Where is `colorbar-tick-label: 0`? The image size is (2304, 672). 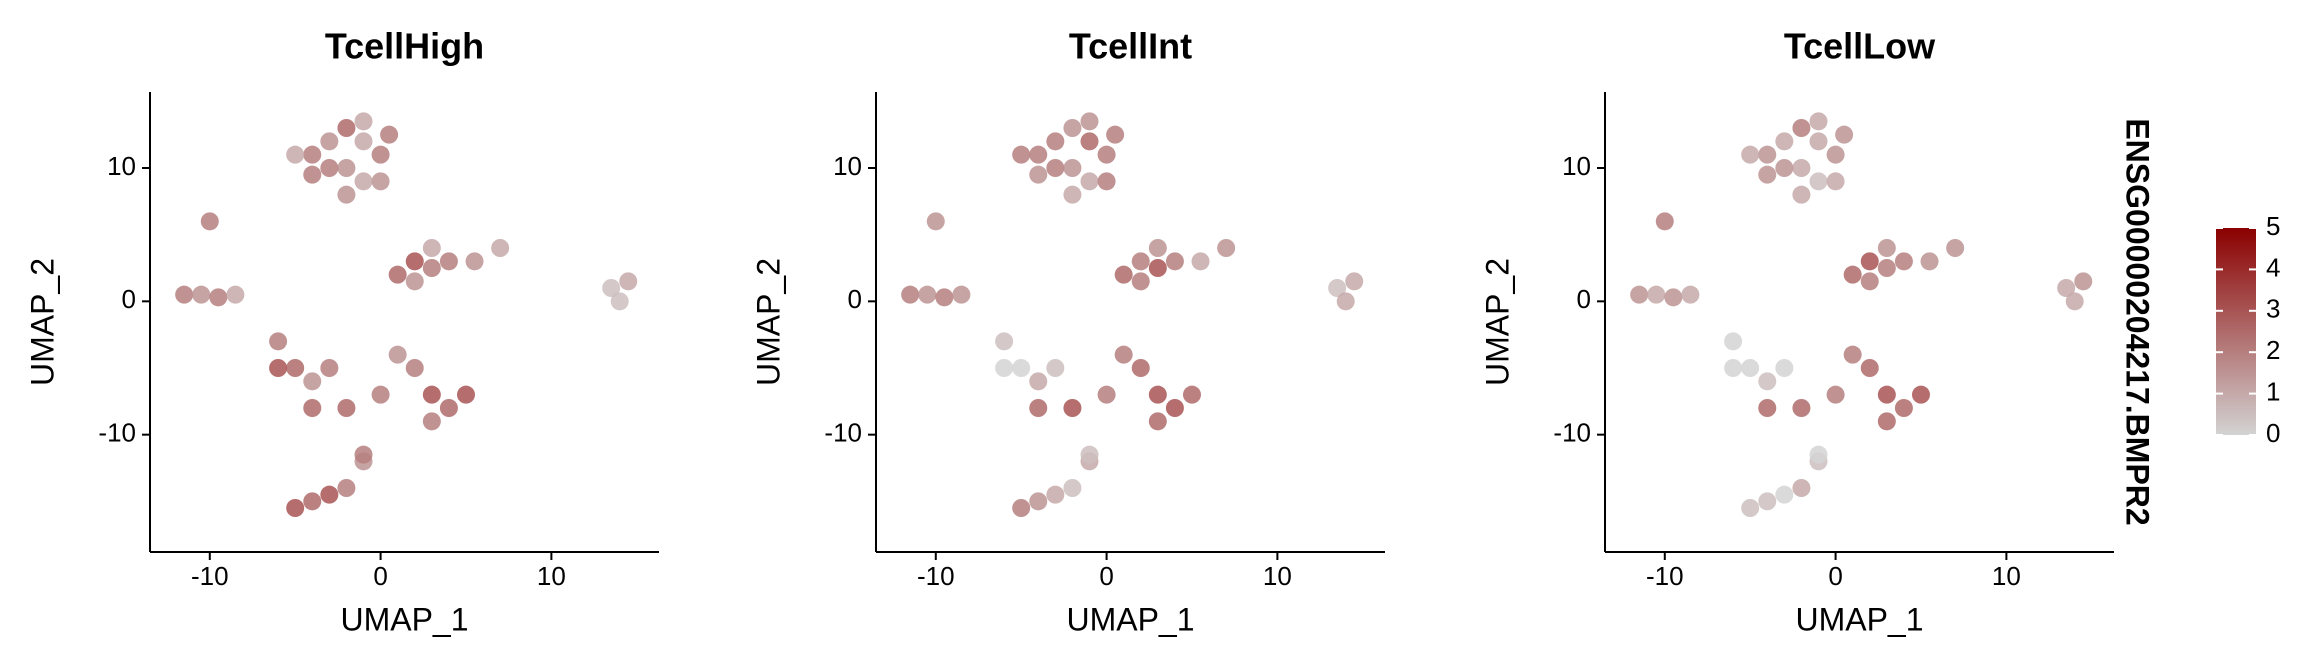
colorbar-tick-label: 0 is located at coordinates (2273, 433).